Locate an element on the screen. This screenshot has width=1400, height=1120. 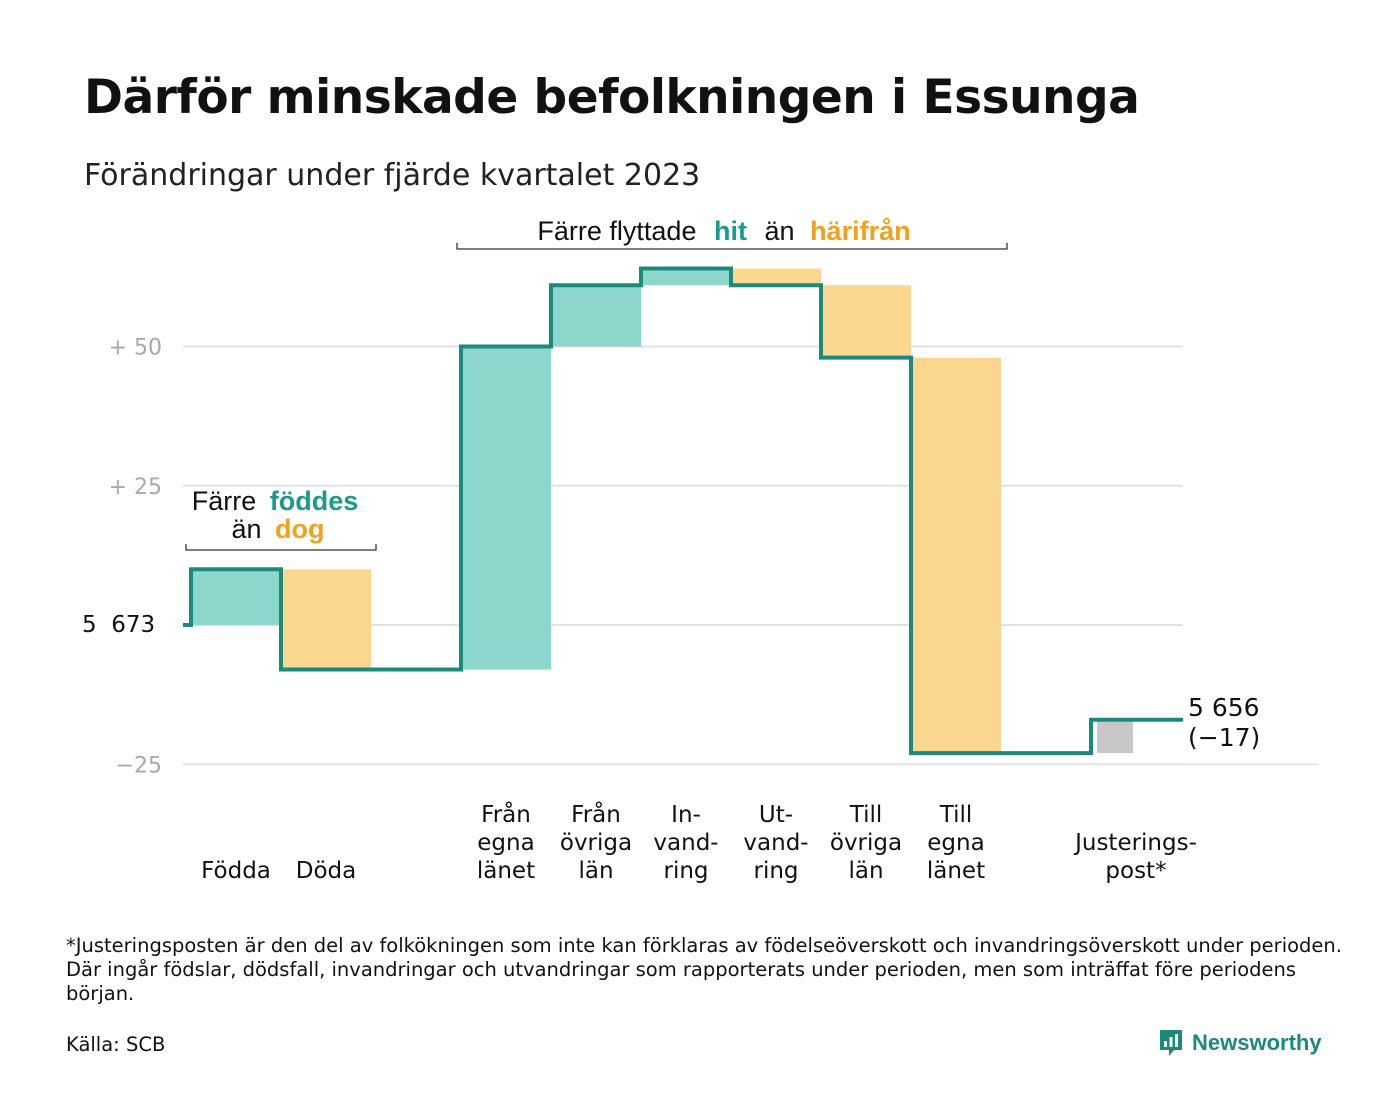
x-label-5: ring is located at coordinates (685, 871).